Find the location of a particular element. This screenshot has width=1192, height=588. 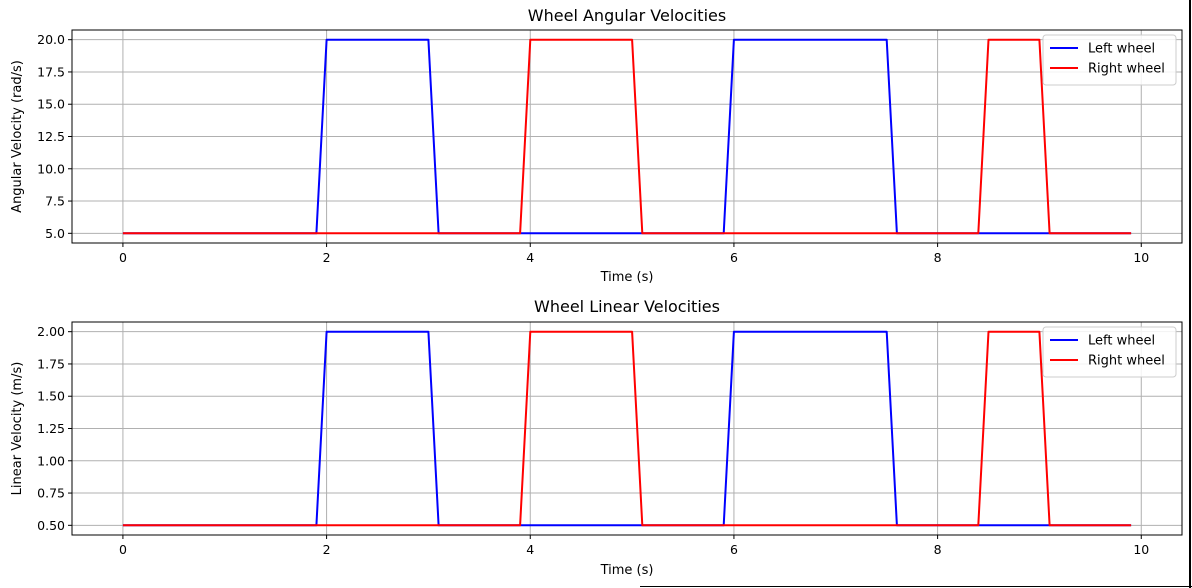

chart0-ytick-label-0: 5.0 is located at coordinates (55, 233).